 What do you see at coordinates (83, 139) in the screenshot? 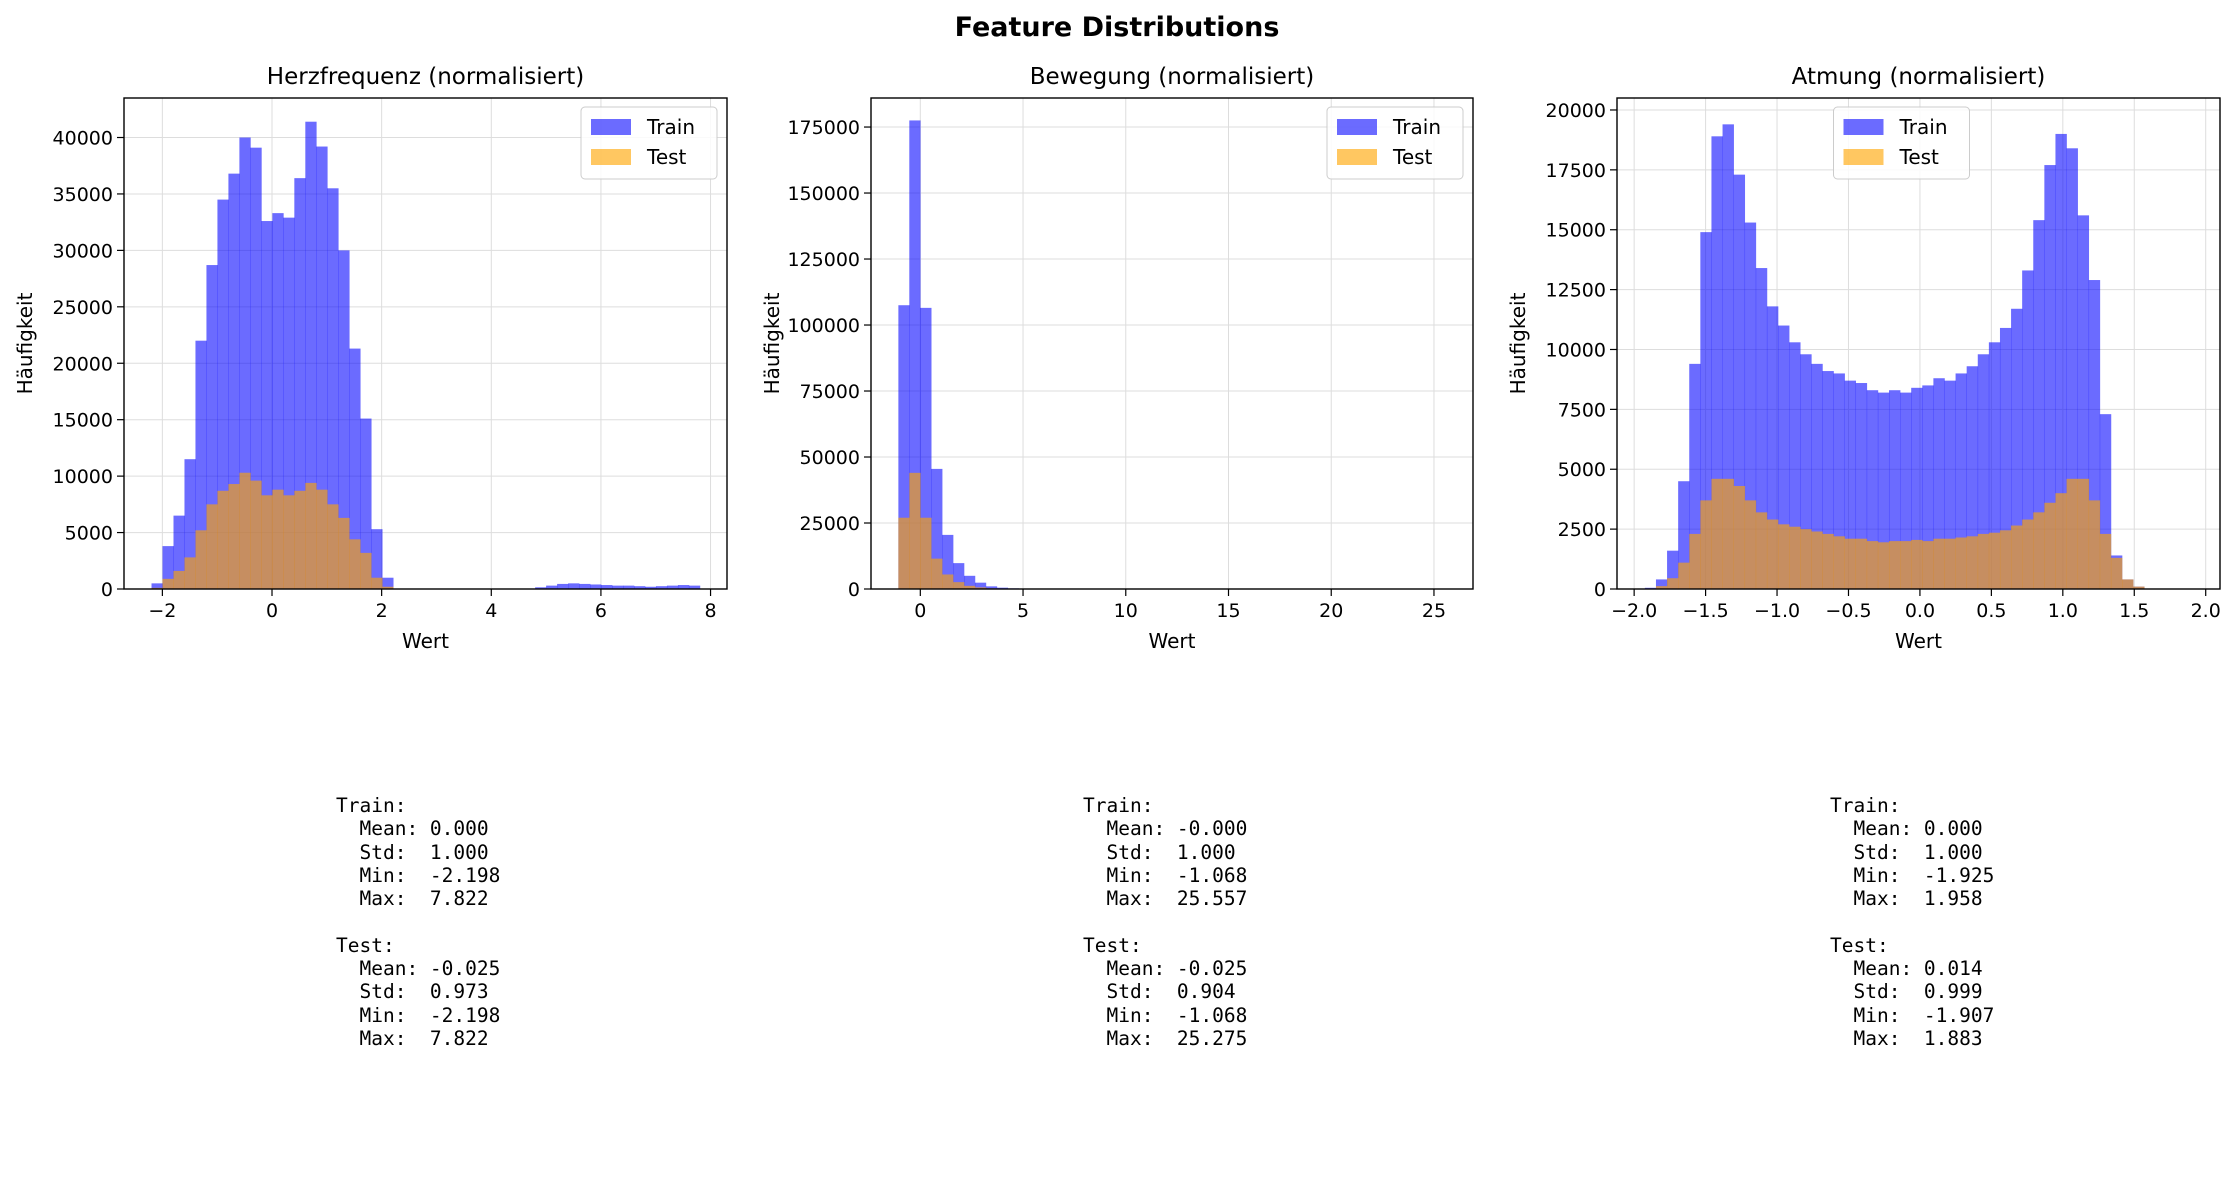
I see `y-tick-label: 40000` at bounding box center [83, 139].